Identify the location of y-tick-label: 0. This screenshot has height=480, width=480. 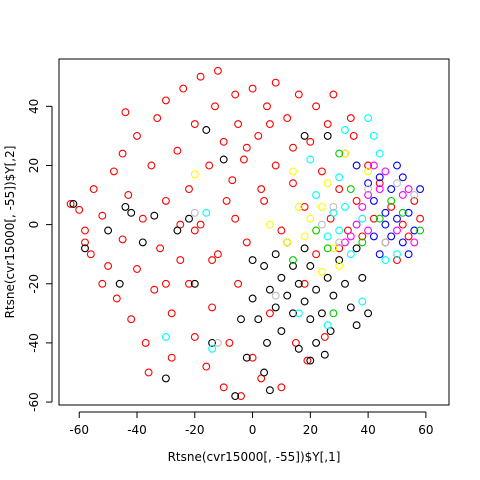
(34, 225).